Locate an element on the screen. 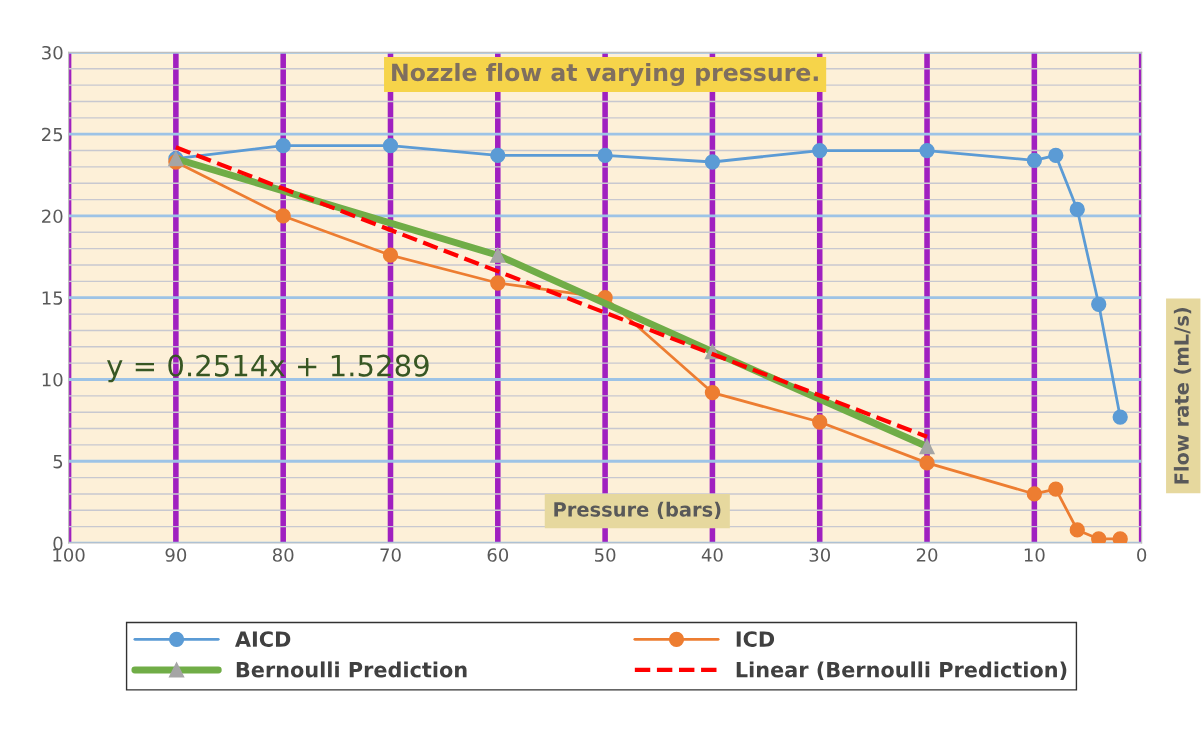 Image resolution: width=1203 pixels, height=749 pixels. x-tick-label: 100 is located at coordinates (69, 555).